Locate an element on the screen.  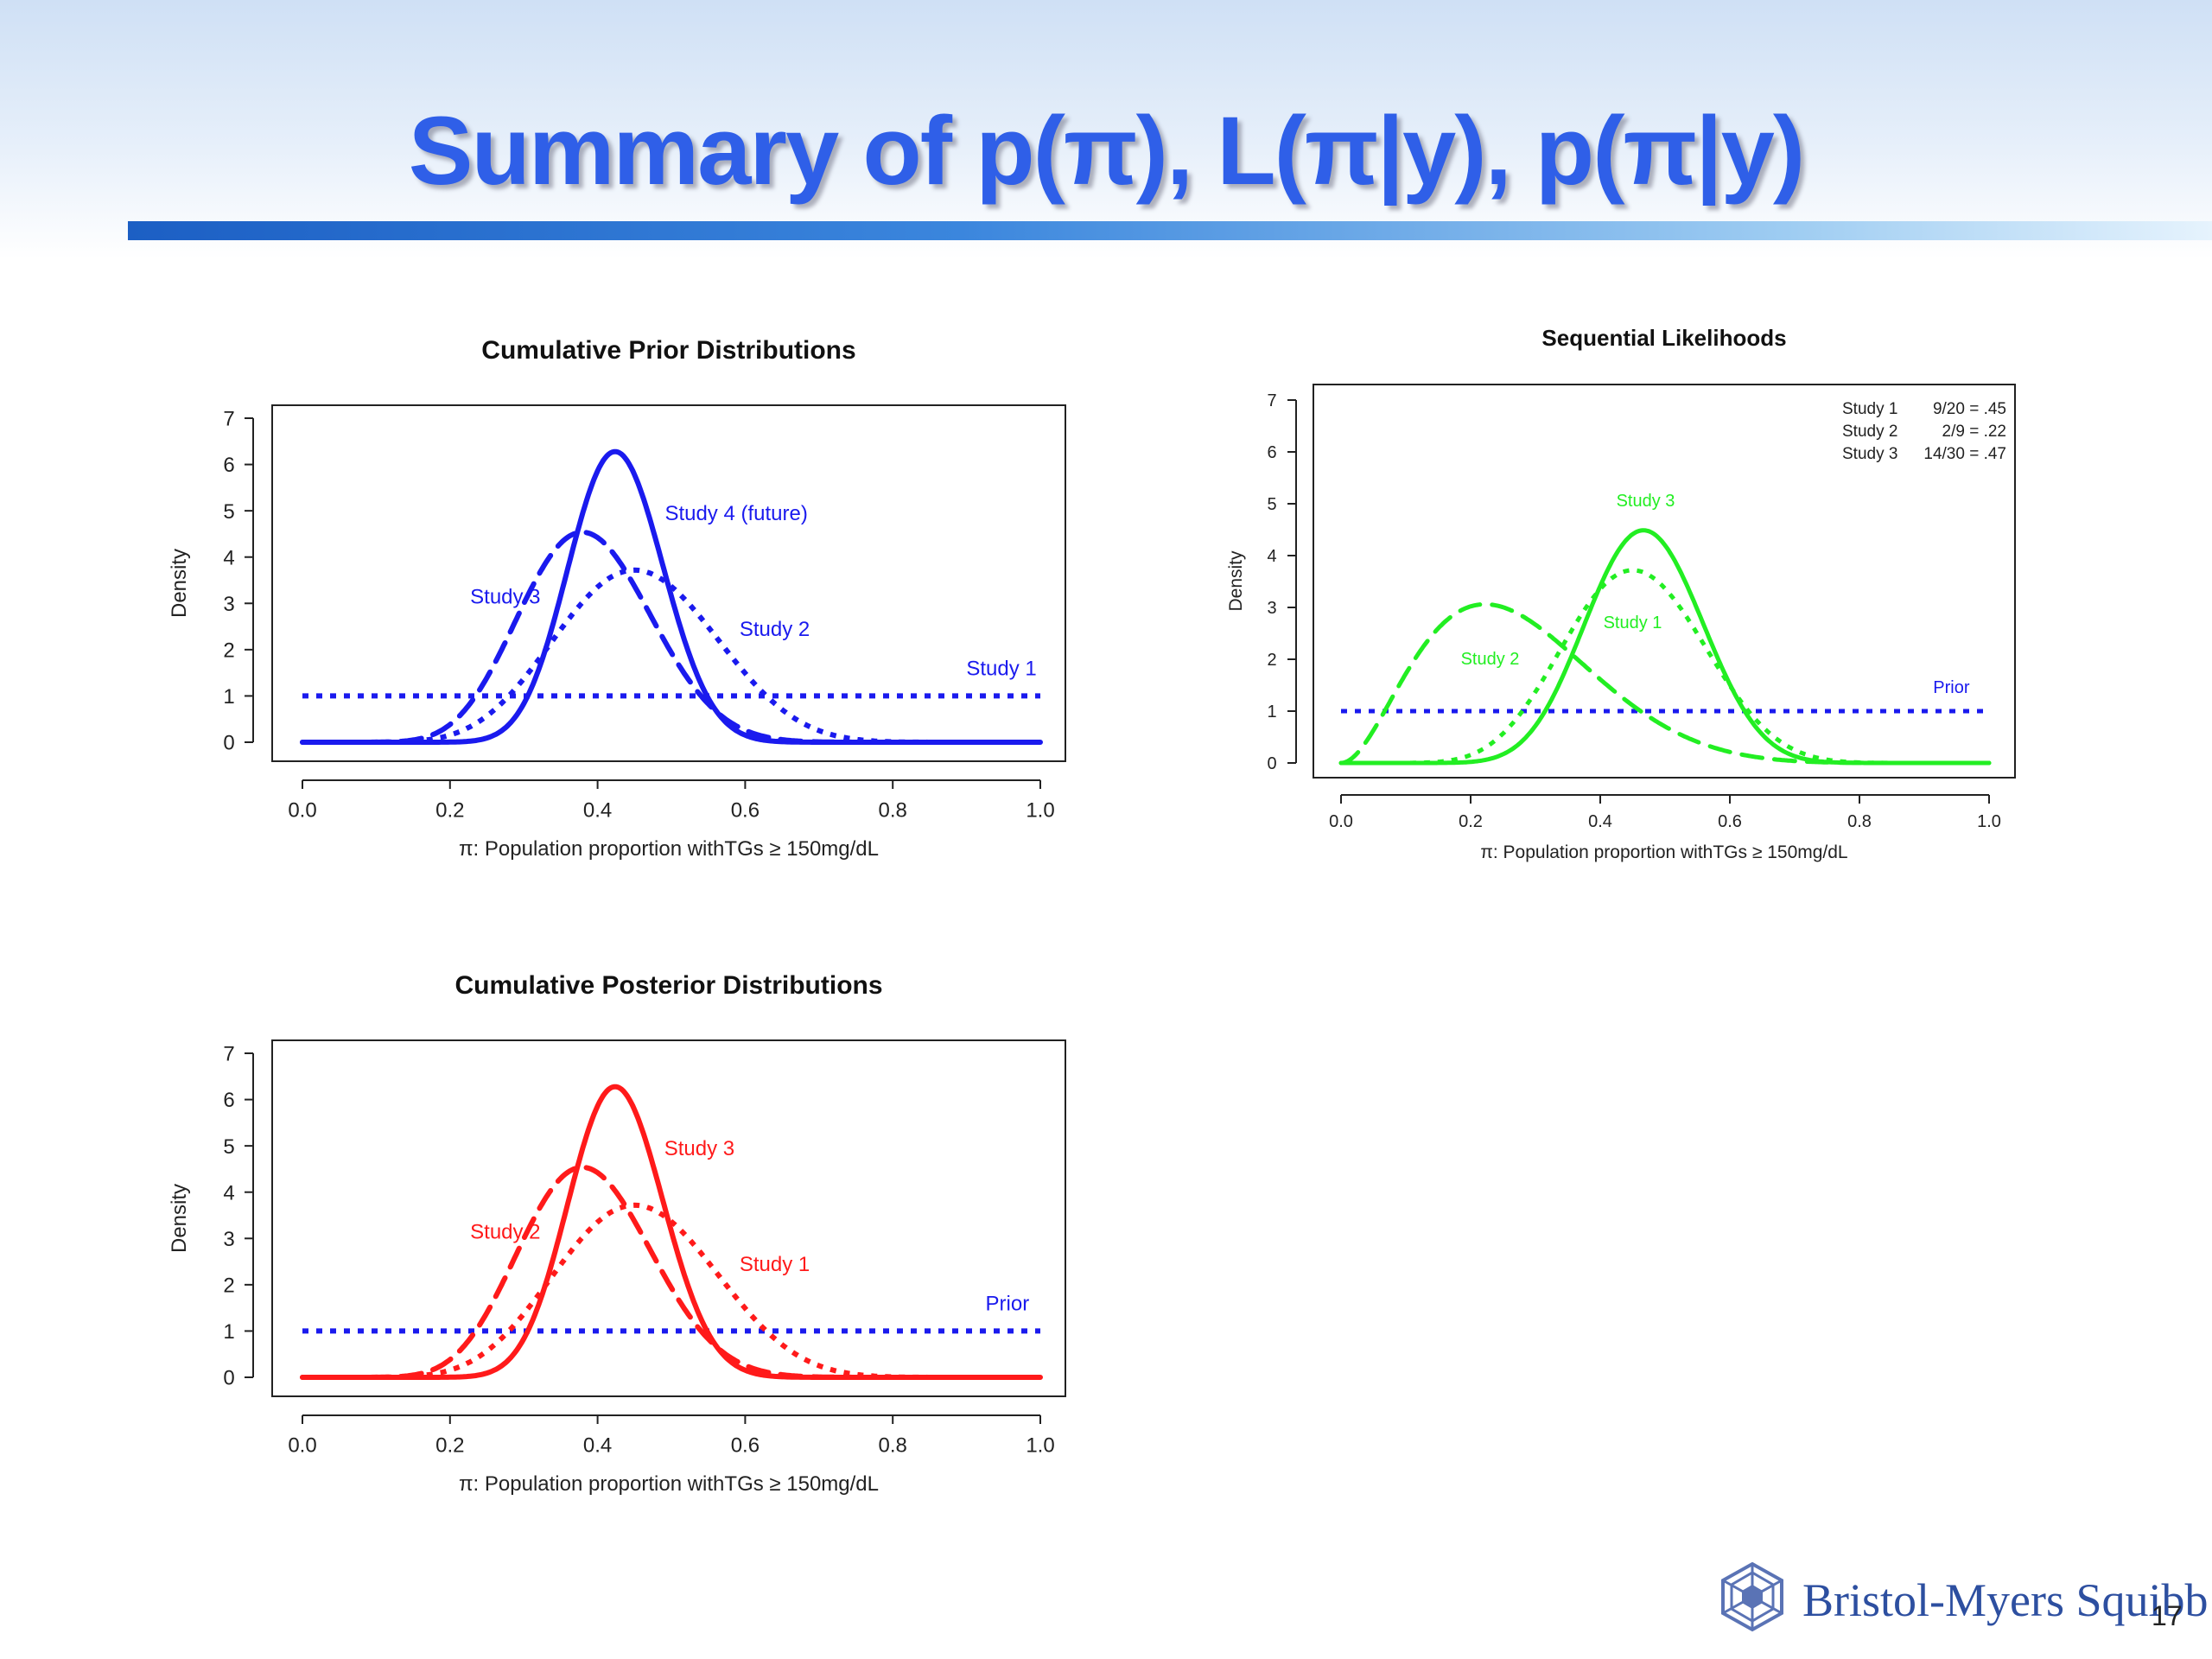
legend-study-name: Study 1 is located at coordinates (1869, 409).